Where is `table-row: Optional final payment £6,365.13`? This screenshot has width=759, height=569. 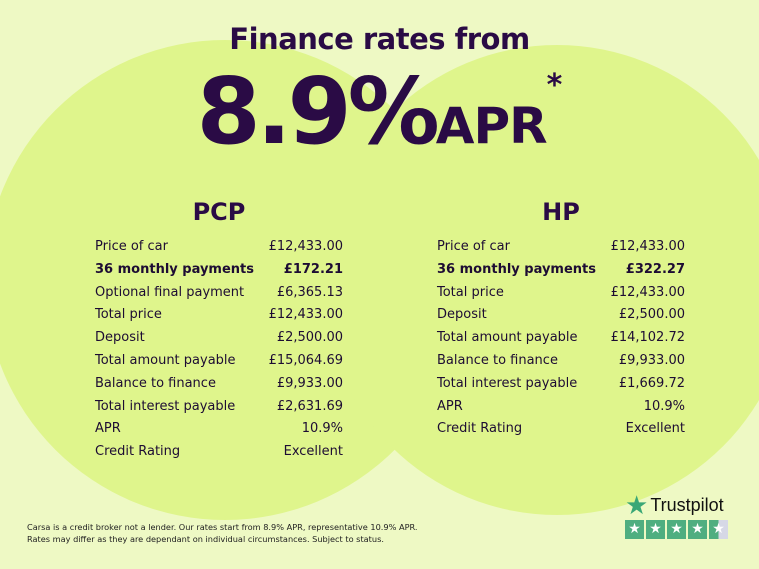 table-row: Optional final payment £6,365.13 is located at coordinates (219, 293).